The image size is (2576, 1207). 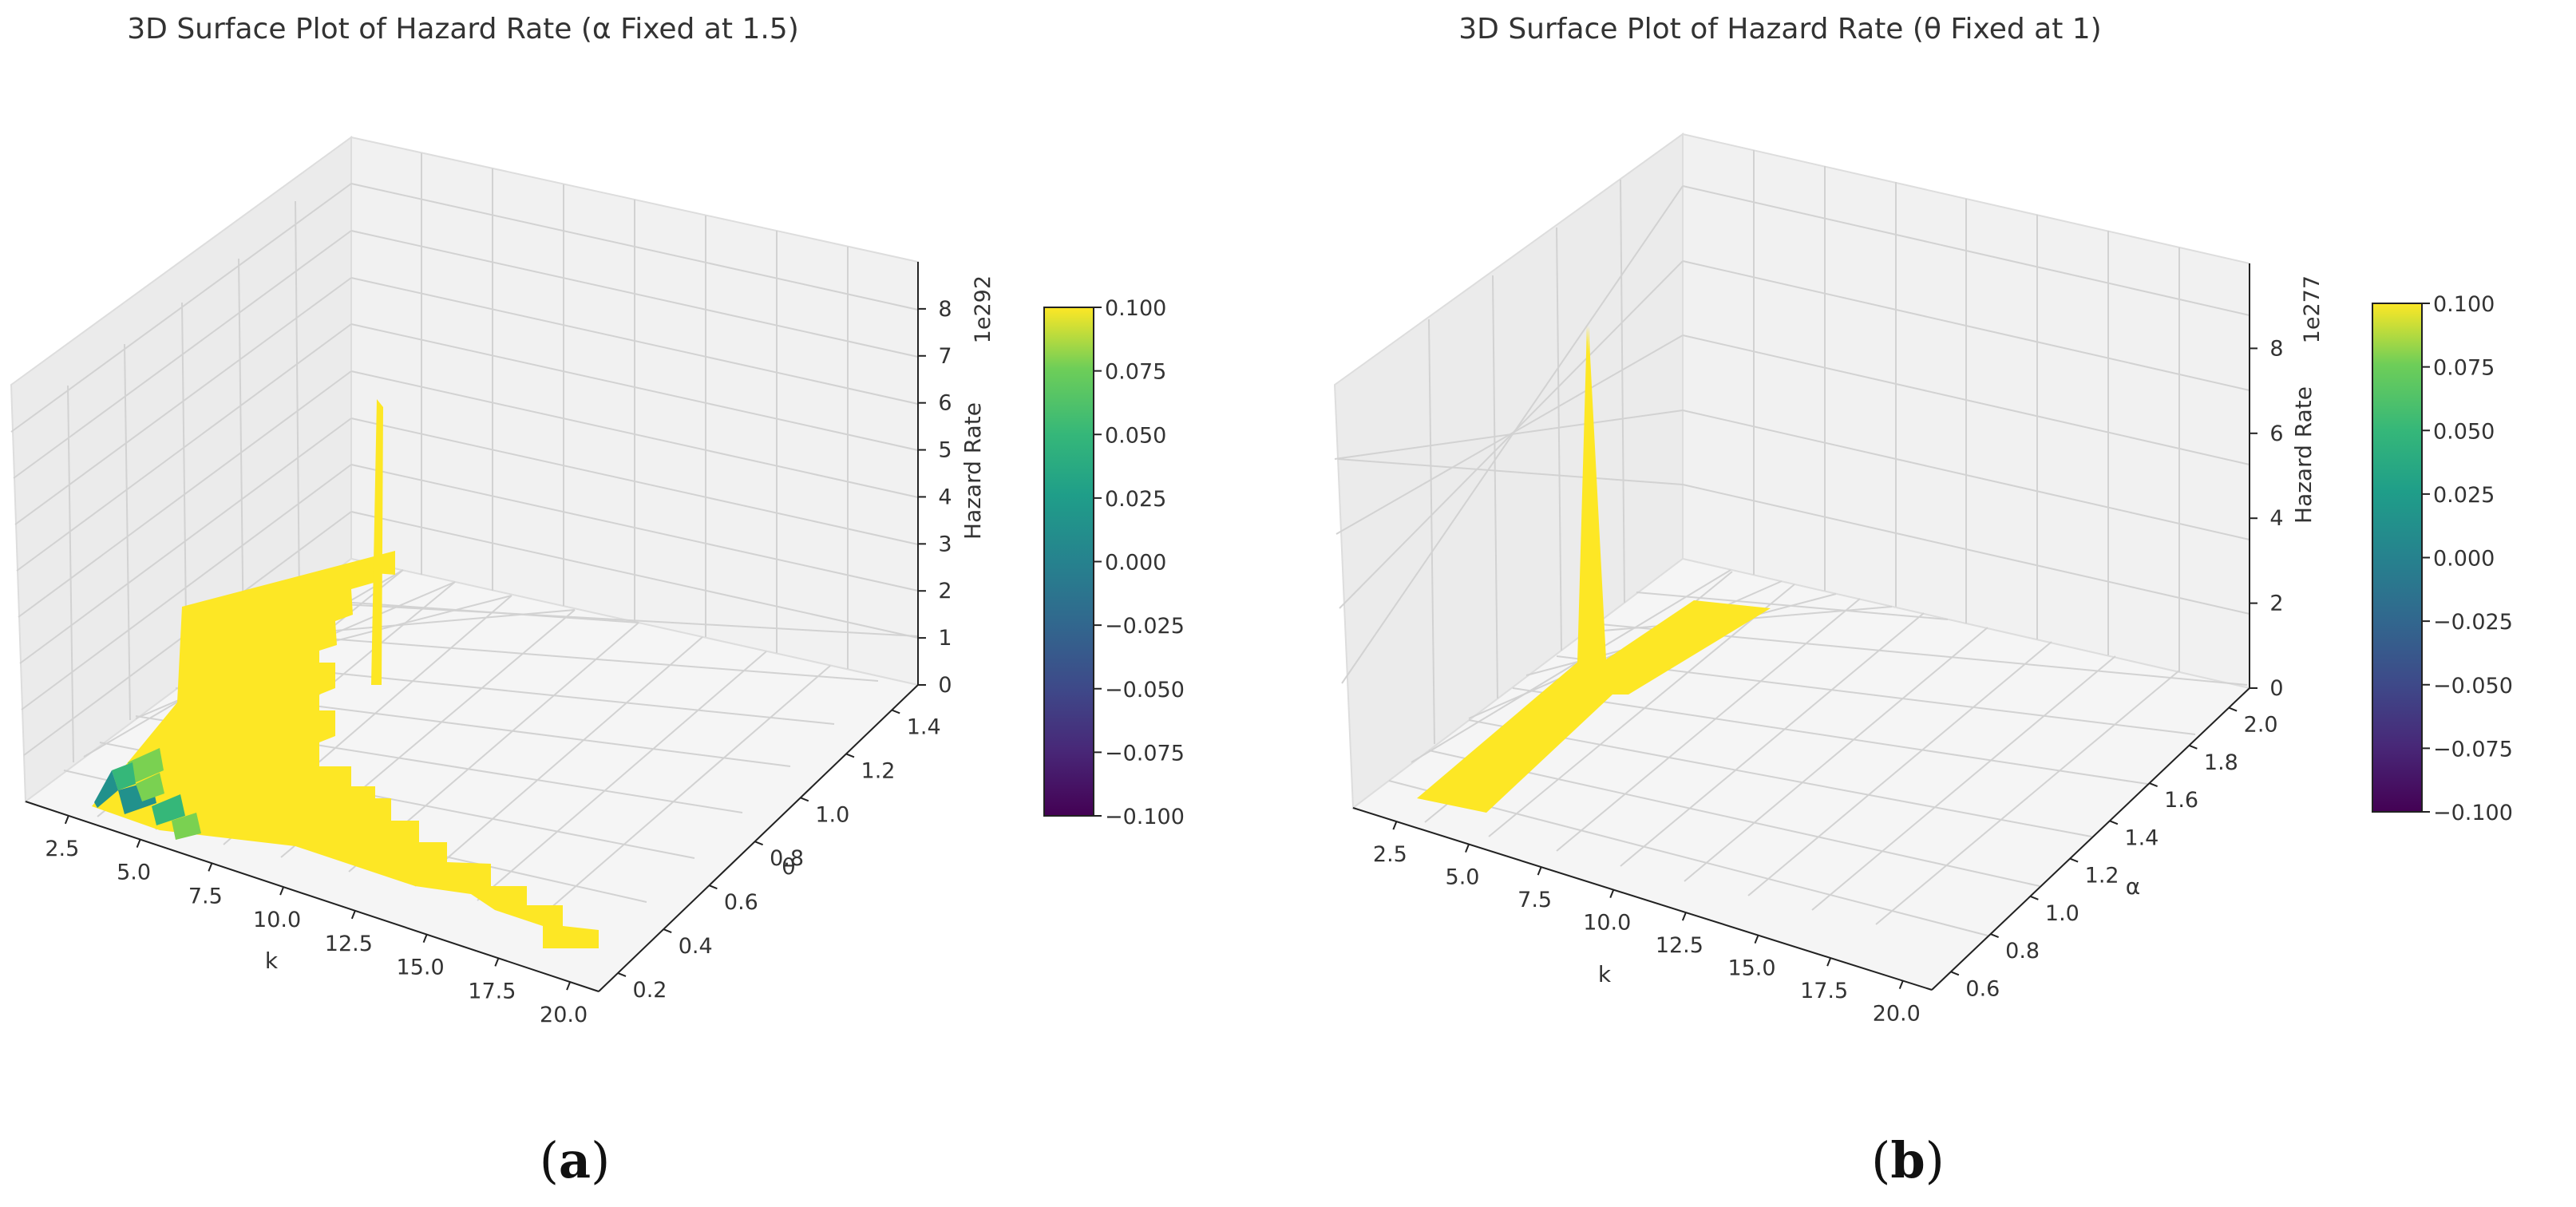 What do you see at coordinates (1535, 900) in the screenshot?
I see `x-tick-label: 7.5` at bounding box center [1535, 900].